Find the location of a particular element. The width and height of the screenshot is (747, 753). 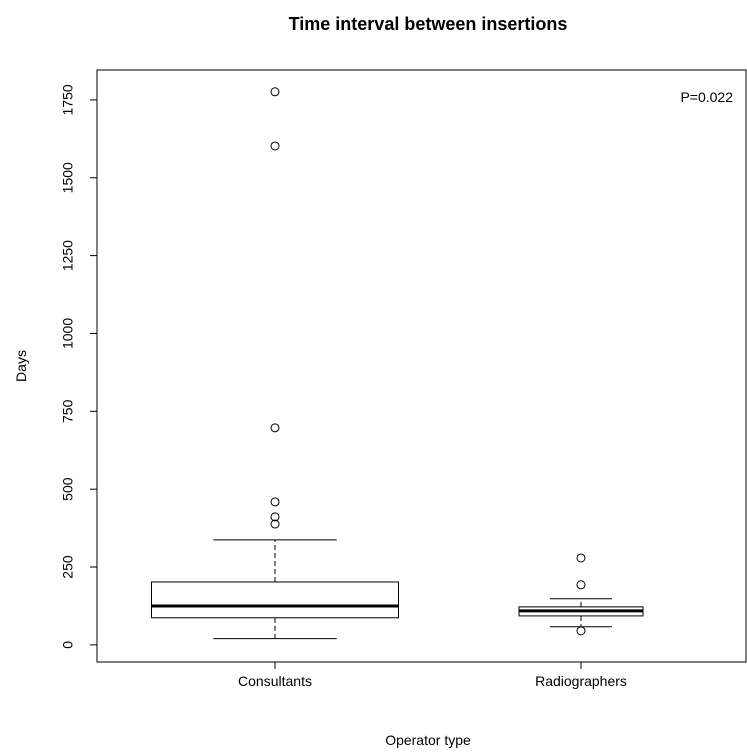

x-tick-label: Radiographers is located at coordinates (581, 681).